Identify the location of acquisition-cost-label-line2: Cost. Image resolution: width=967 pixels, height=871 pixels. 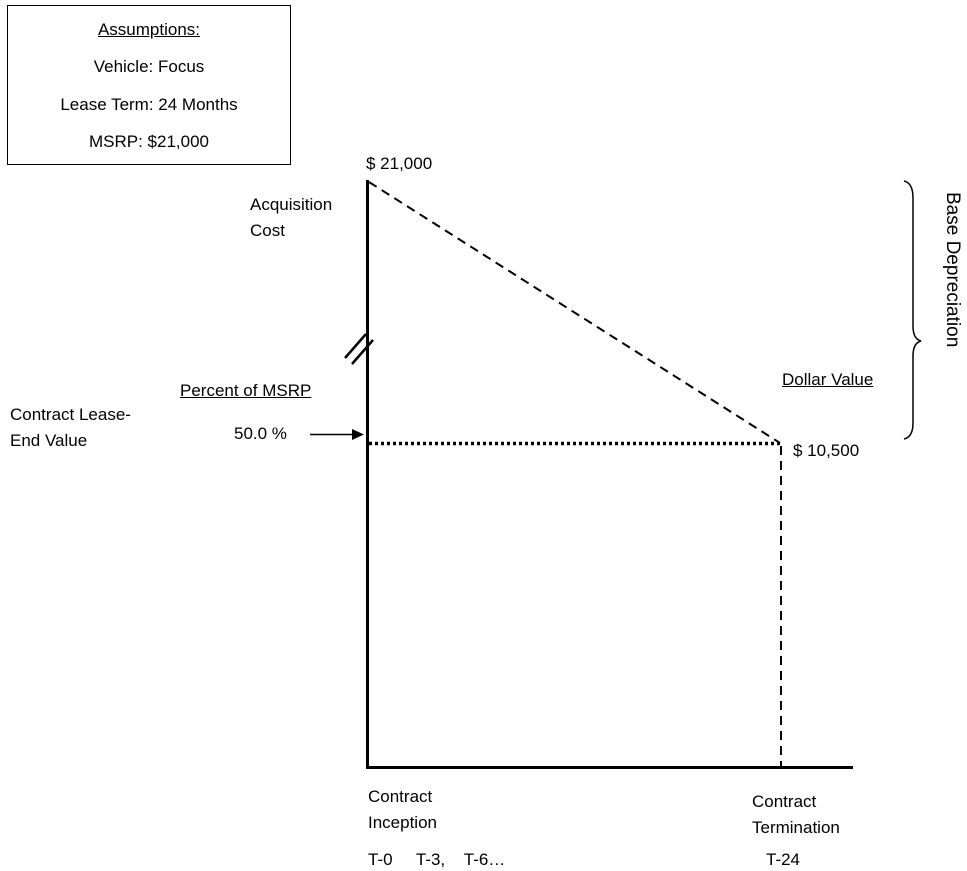
(267, 230).